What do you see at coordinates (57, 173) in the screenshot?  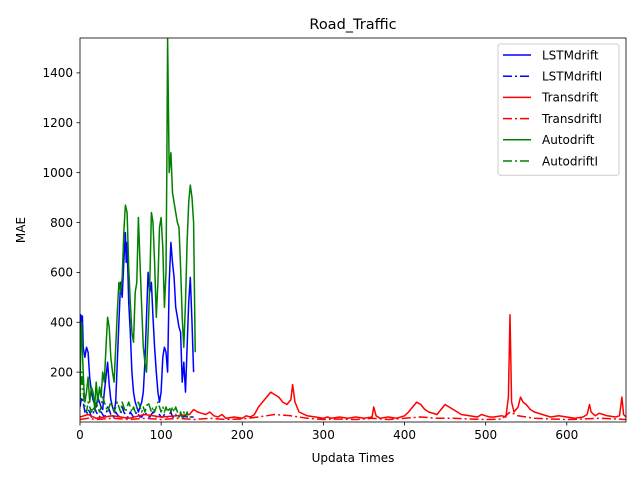 I see `y-tick-label: 1000` at bounding box center [57, 173].